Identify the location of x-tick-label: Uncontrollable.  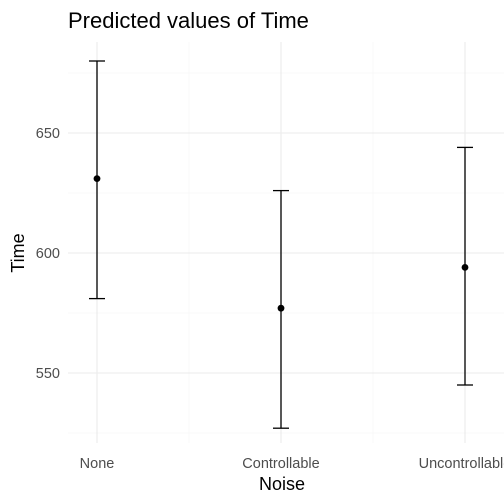
(461, 464).